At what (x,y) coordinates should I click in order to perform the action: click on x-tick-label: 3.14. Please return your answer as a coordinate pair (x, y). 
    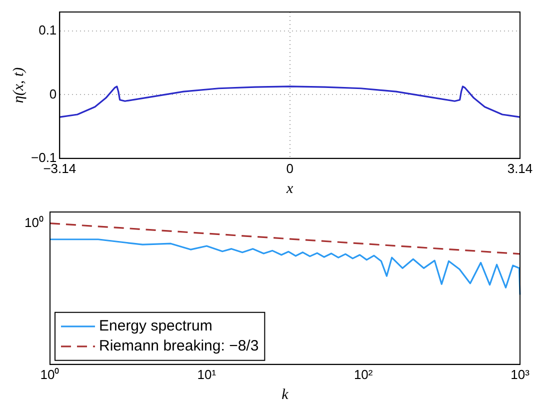
    Looking at the image, I should click on (520, 168).